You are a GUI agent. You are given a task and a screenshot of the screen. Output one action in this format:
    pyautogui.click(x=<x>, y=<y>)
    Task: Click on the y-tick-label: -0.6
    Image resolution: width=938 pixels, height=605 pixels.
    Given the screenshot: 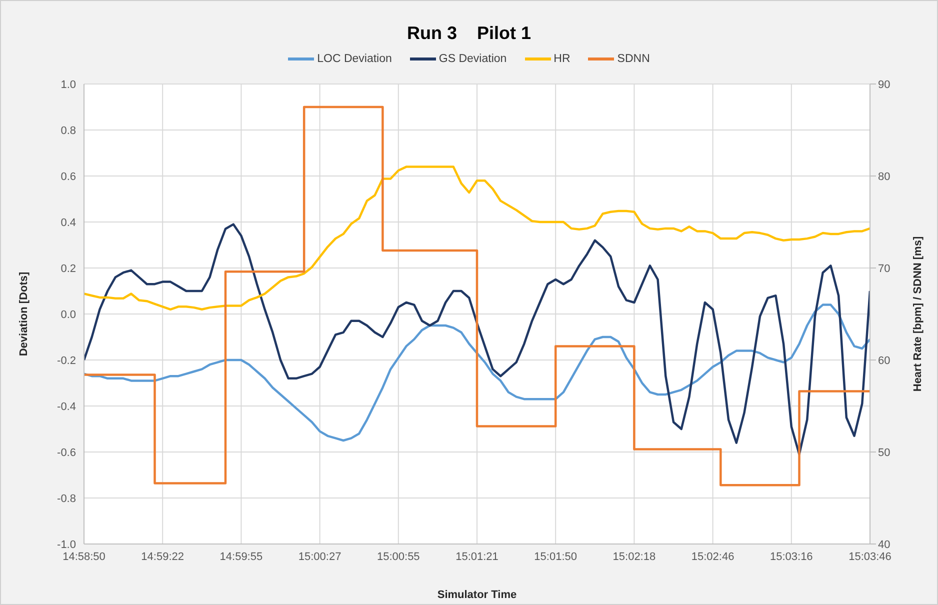 What is the action you would take?
    pyautogui.click(x=66, y=452)
    